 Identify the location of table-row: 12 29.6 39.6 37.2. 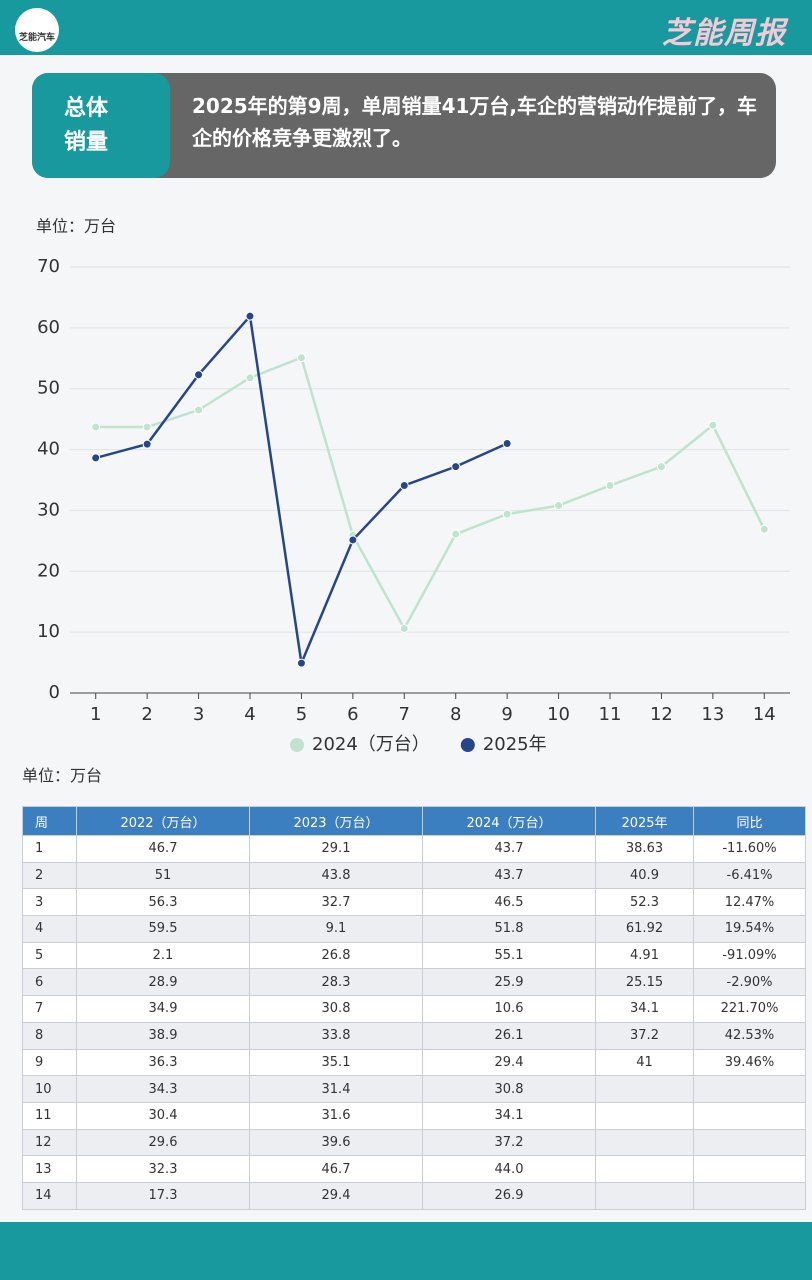
(414, 1142).